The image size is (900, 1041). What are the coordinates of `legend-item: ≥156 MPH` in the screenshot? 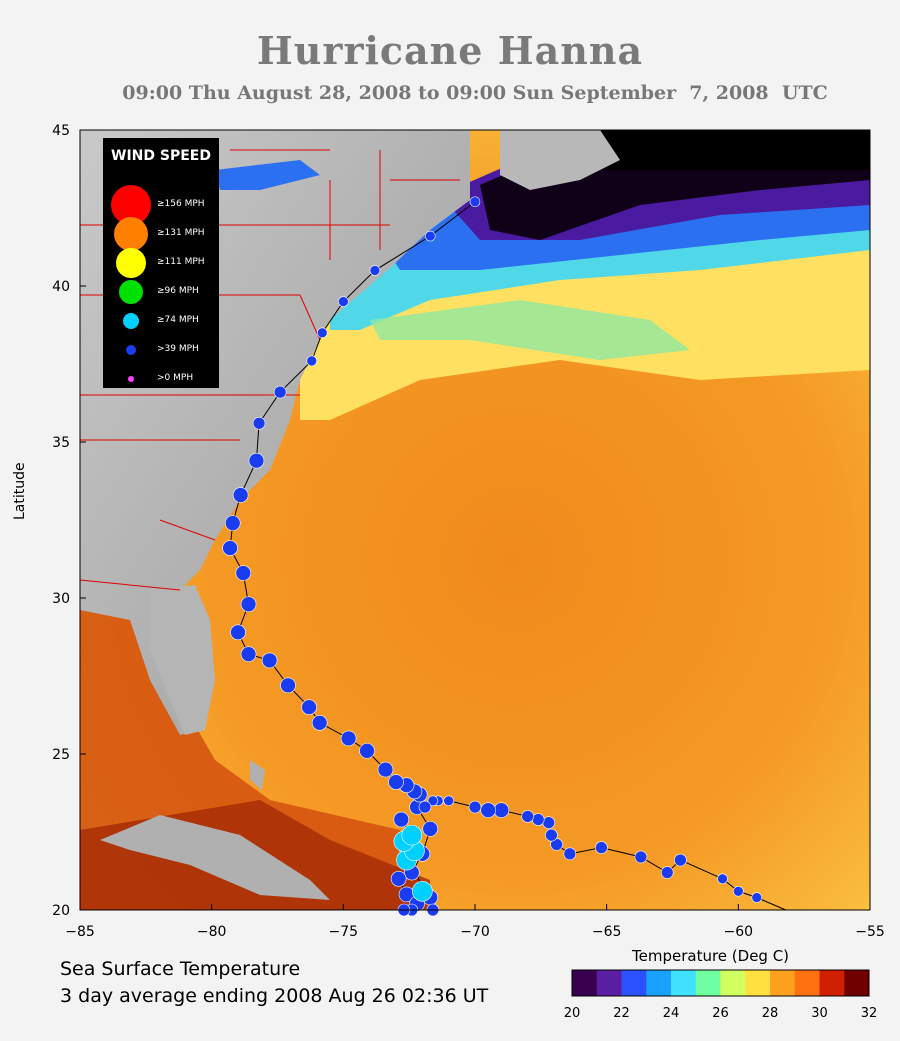 It's located at (161, 205).